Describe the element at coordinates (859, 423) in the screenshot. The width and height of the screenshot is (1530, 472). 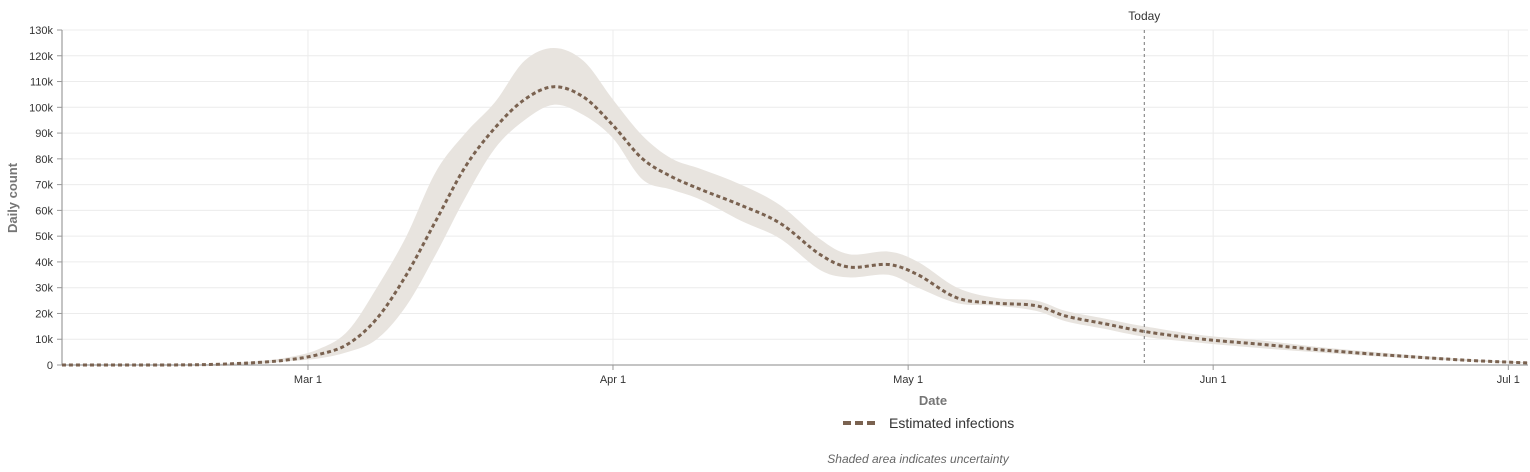
I see `legend-swatch-dashed-line-icon` at that location.